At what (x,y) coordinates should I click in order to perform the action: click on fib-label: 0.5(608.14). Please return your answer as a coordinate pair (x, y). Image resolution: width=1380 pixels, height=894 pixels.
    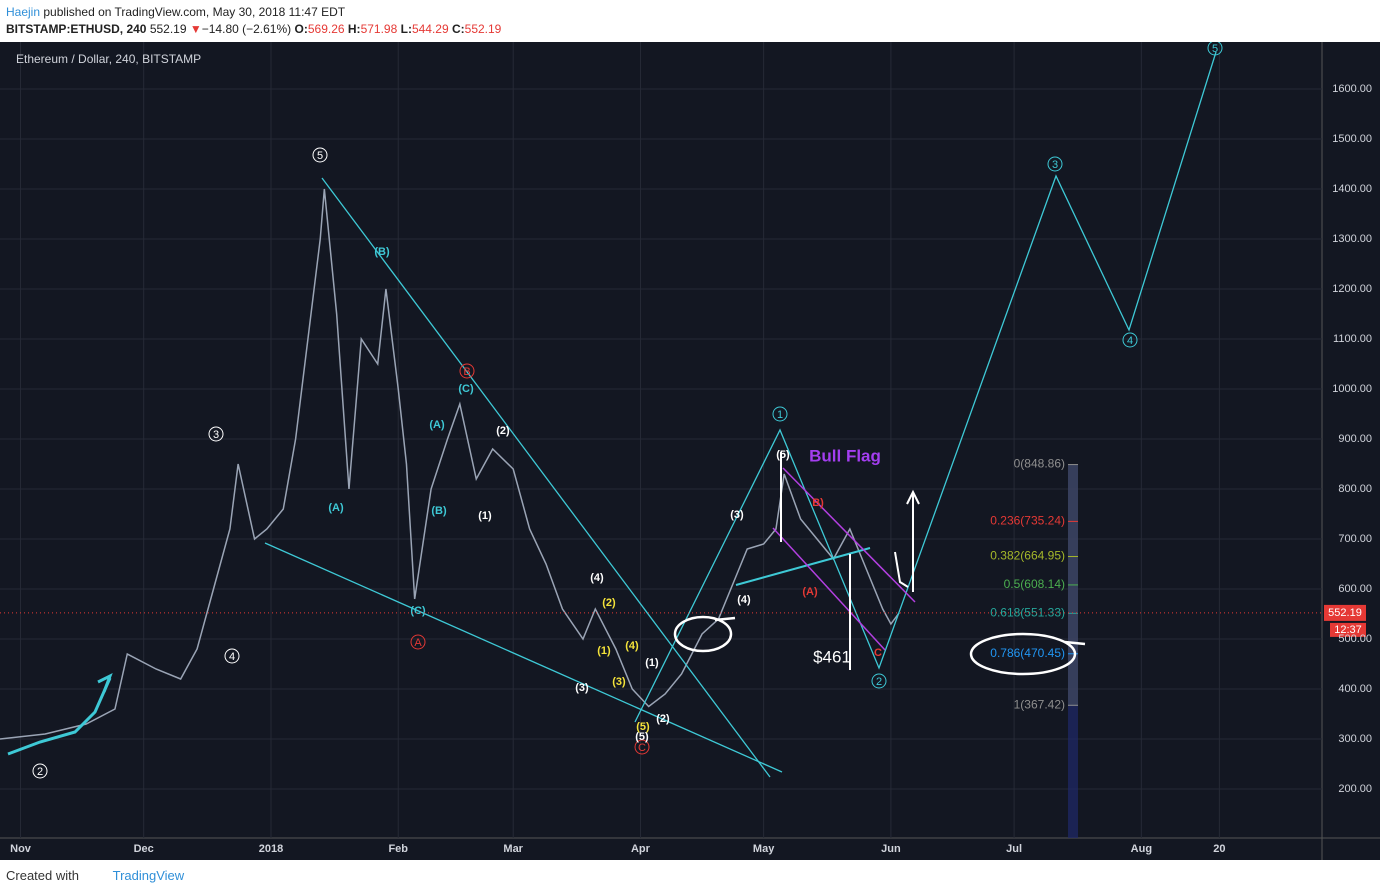
    Looking at the image, I should click on (1034, 584).